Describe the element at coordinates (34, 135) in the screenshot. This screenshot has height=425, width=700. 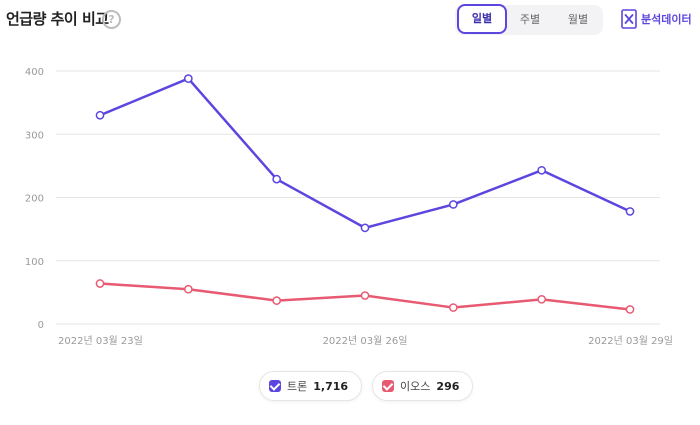
I see `y-tick-label: 300` at that location.